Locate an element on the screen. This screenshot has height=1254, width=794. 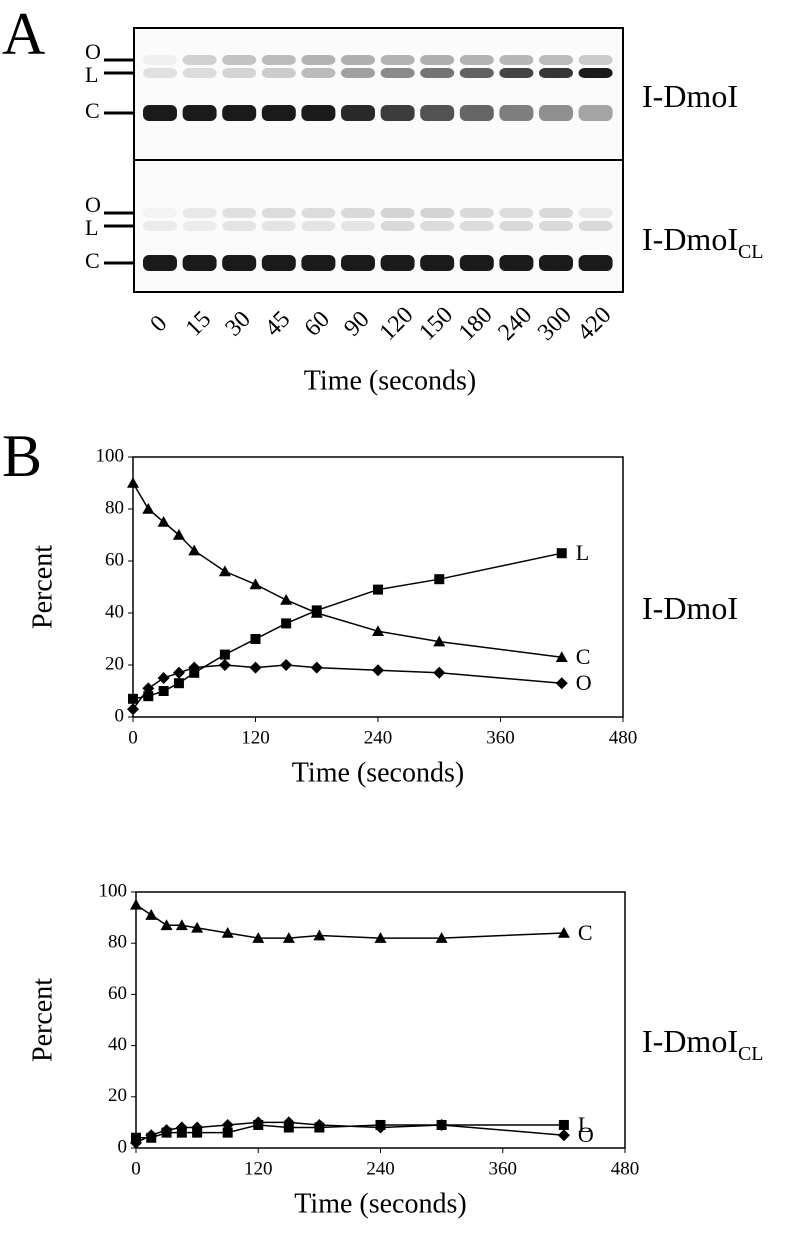
lane-label: 180 is located at coordinates (476, 324).